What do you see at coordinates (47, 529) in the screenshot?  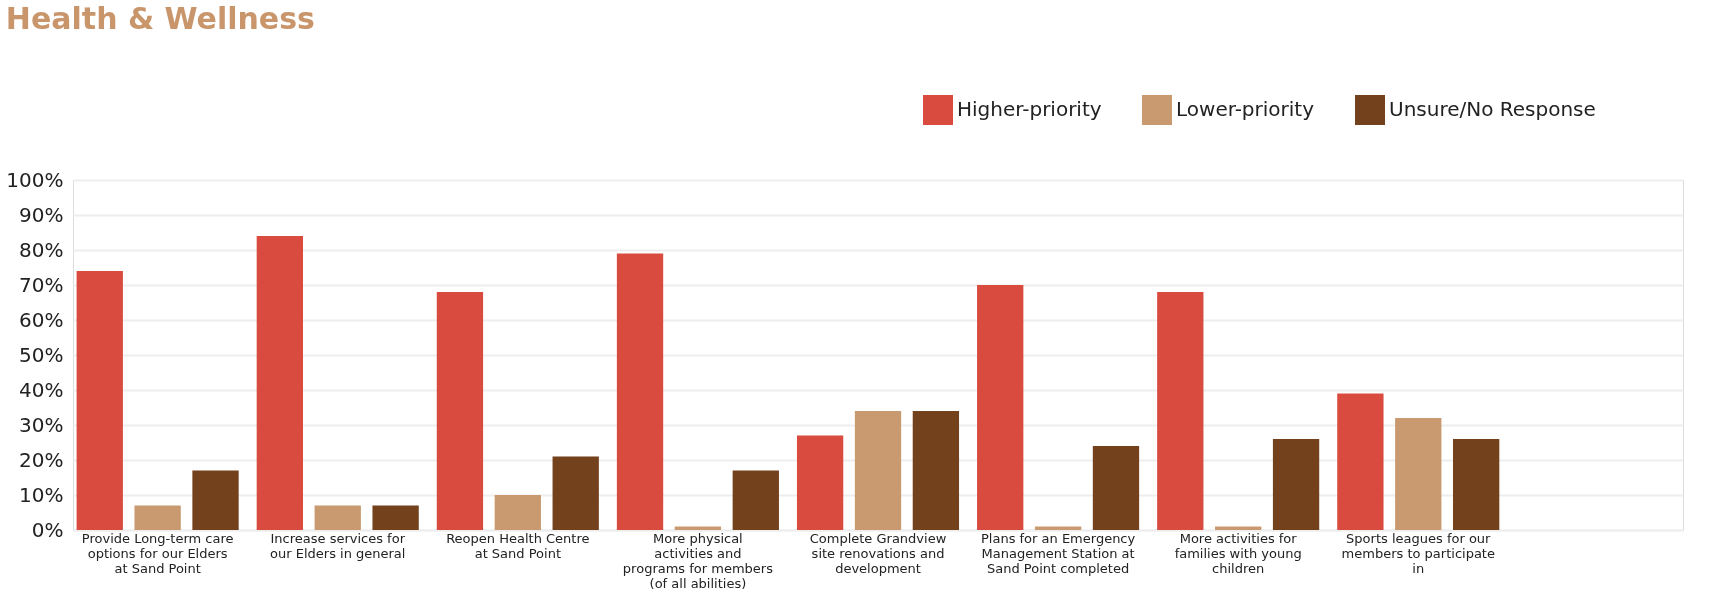 I see `y-tick-label: 0%` at bounding box center [47, 529].